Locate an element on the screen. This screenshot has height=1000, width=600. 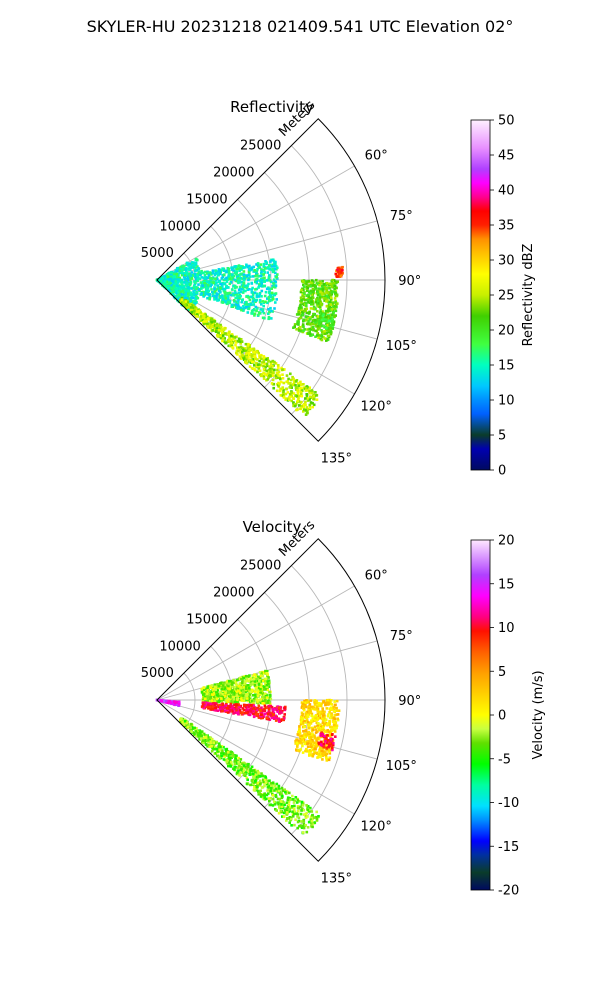
reflectivity-frame is located at coordinates (271, 280).